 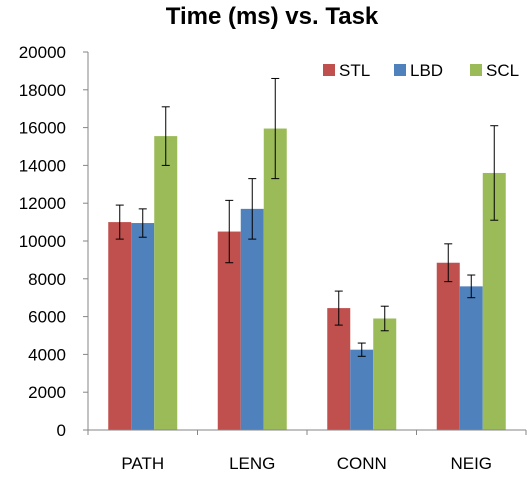 What do you see at coordinates (142, 463) in the screenshot?
I see `x-category-label: PATH` at bounding box center [142, 463].